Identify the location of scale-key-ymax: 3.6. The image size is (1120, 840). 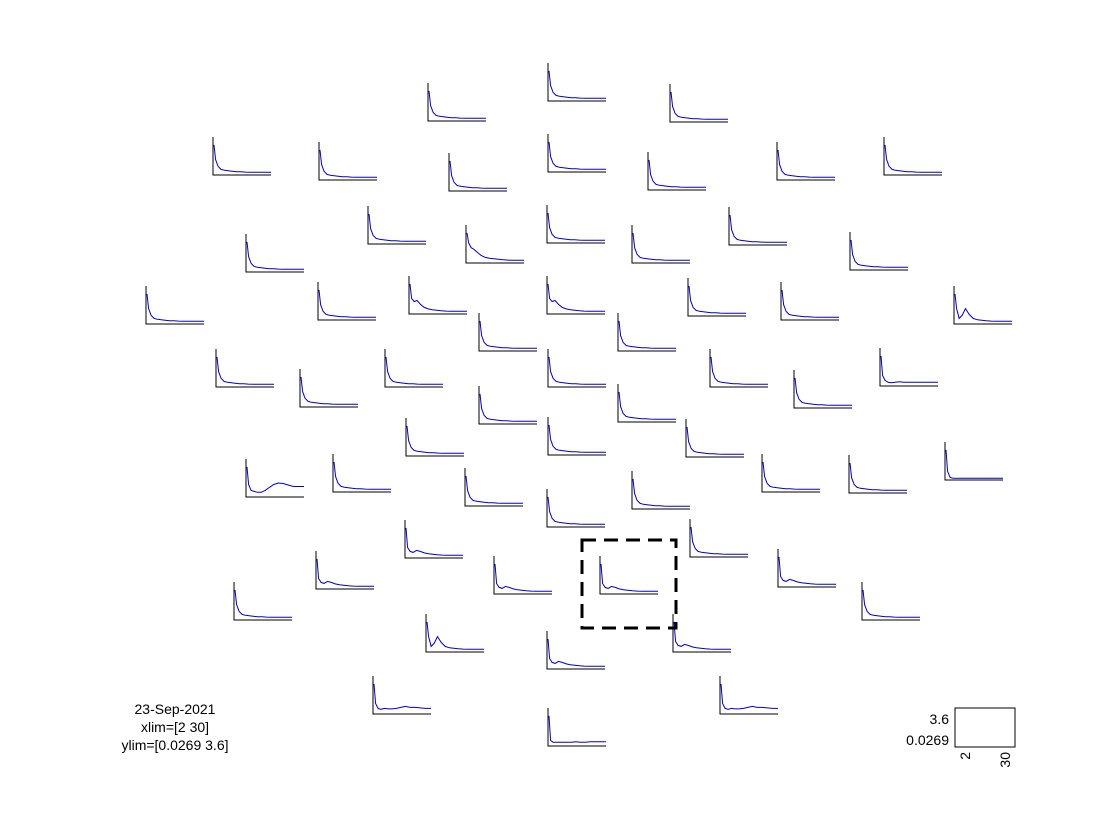
(940, 719).